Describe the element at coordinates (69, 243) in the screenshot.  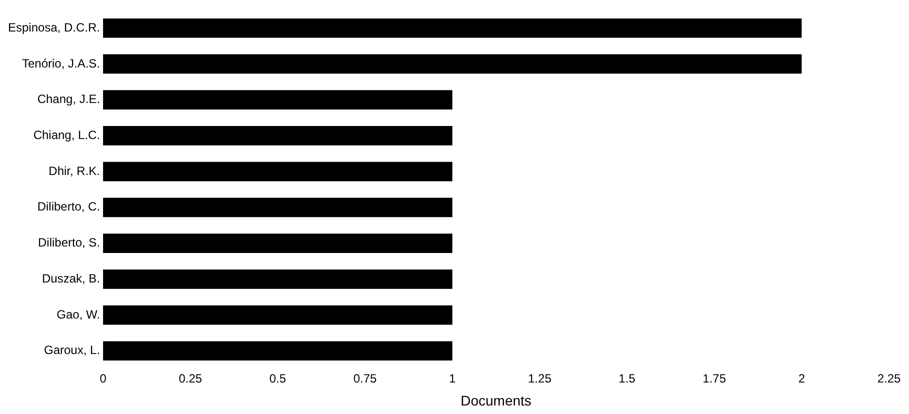
I see `y-tick-label: Diliberto, S.` at that location.